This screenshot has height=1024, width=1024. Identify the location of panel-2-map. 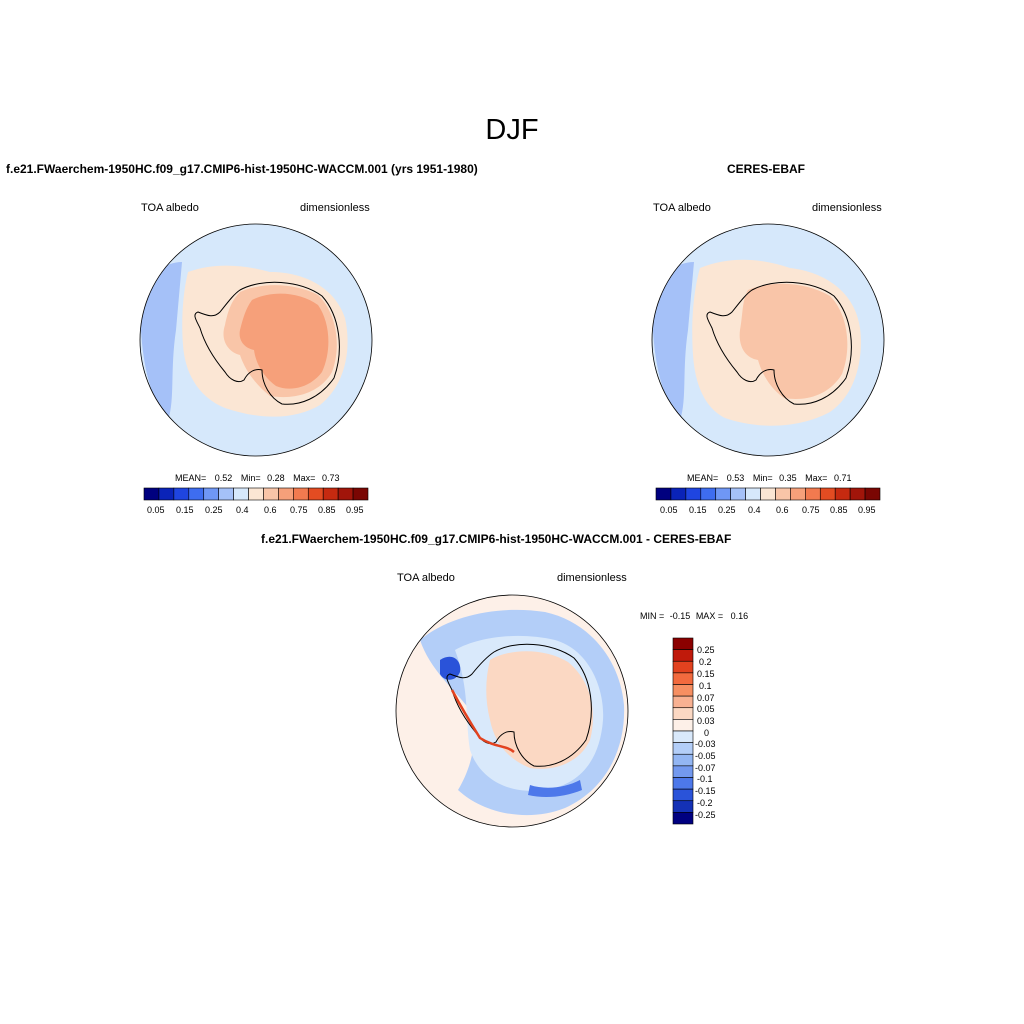
(768, 340).